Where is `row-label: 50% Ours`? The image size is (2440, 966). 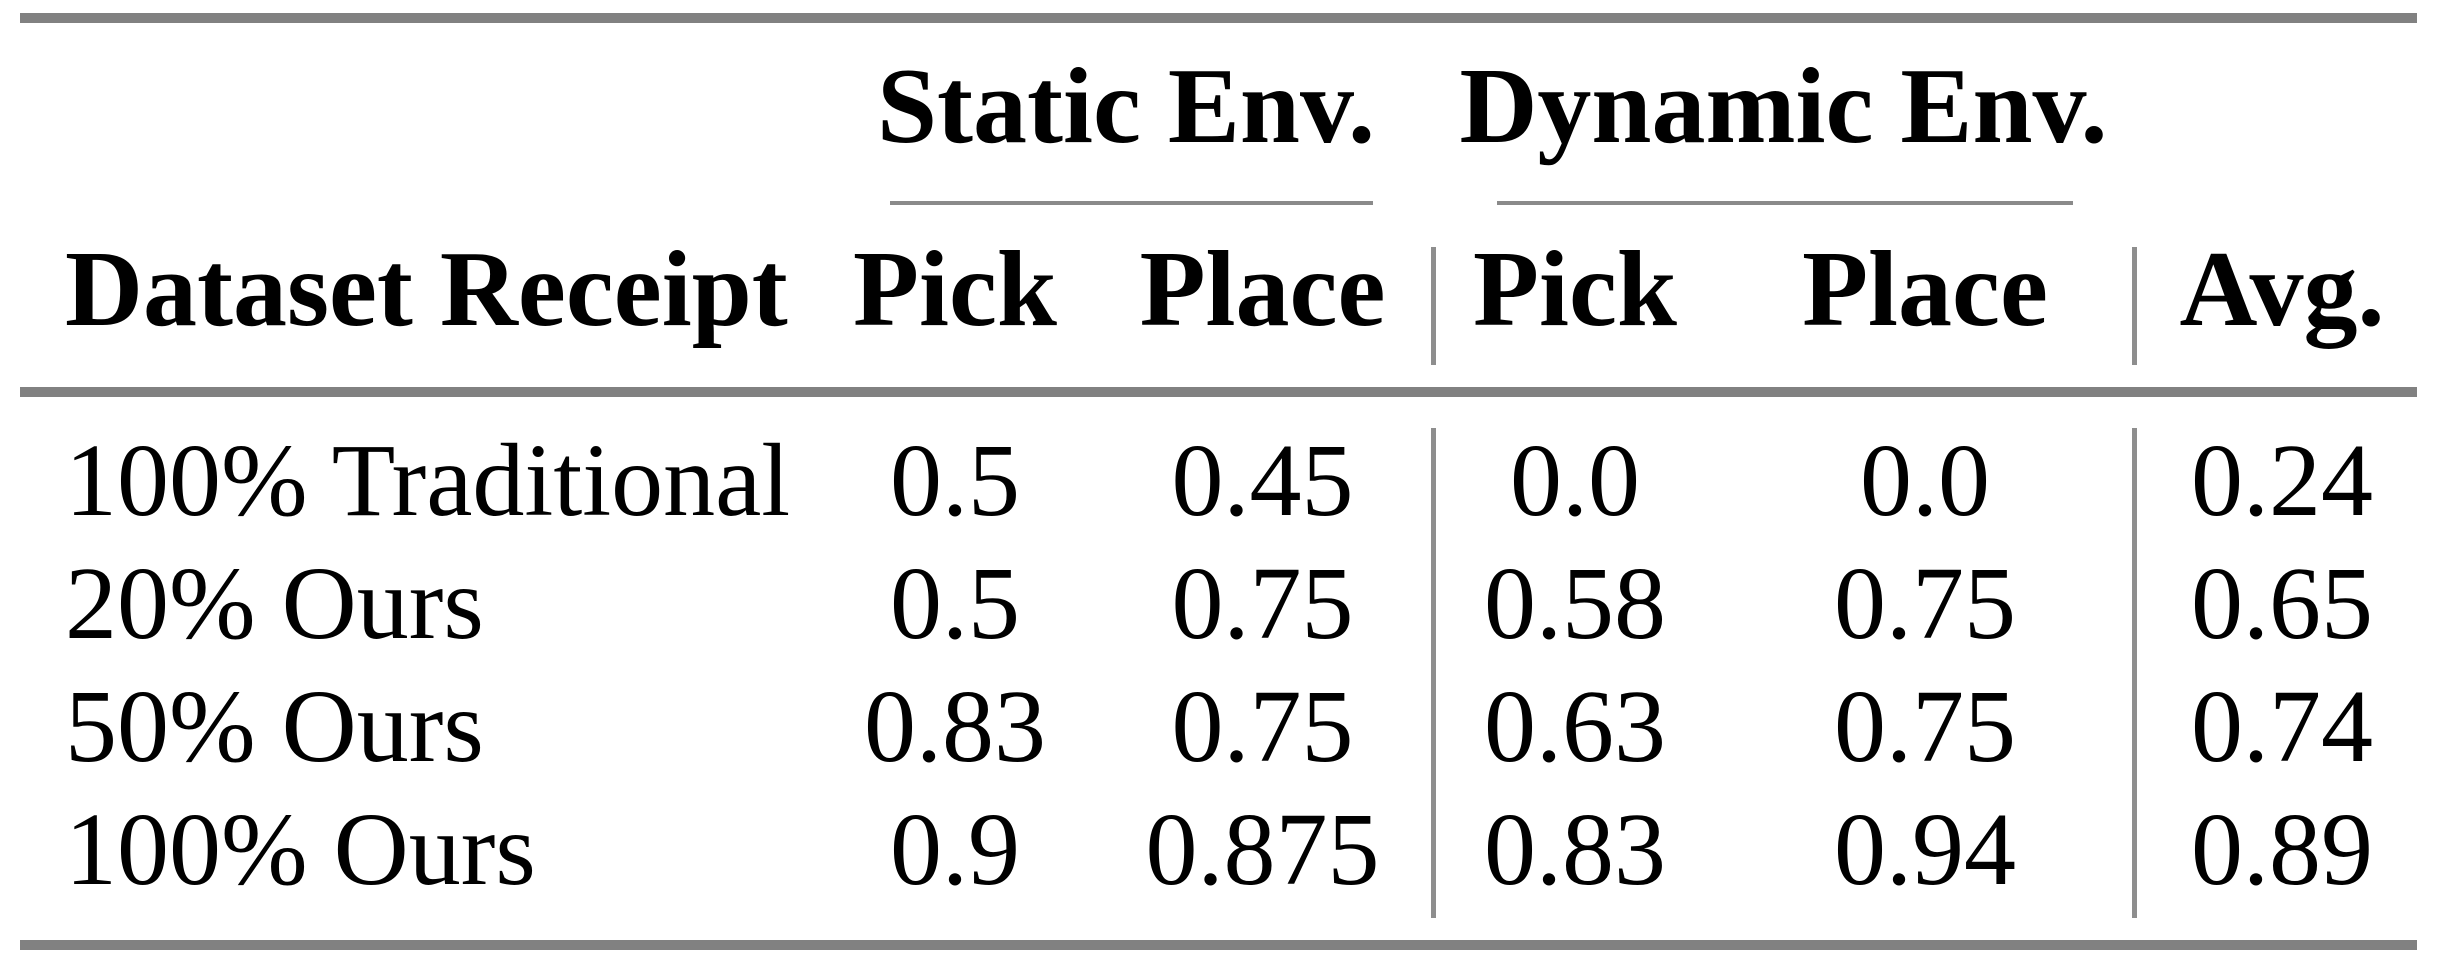 row-label: 50% Ours is located at coordinates (274, 726).